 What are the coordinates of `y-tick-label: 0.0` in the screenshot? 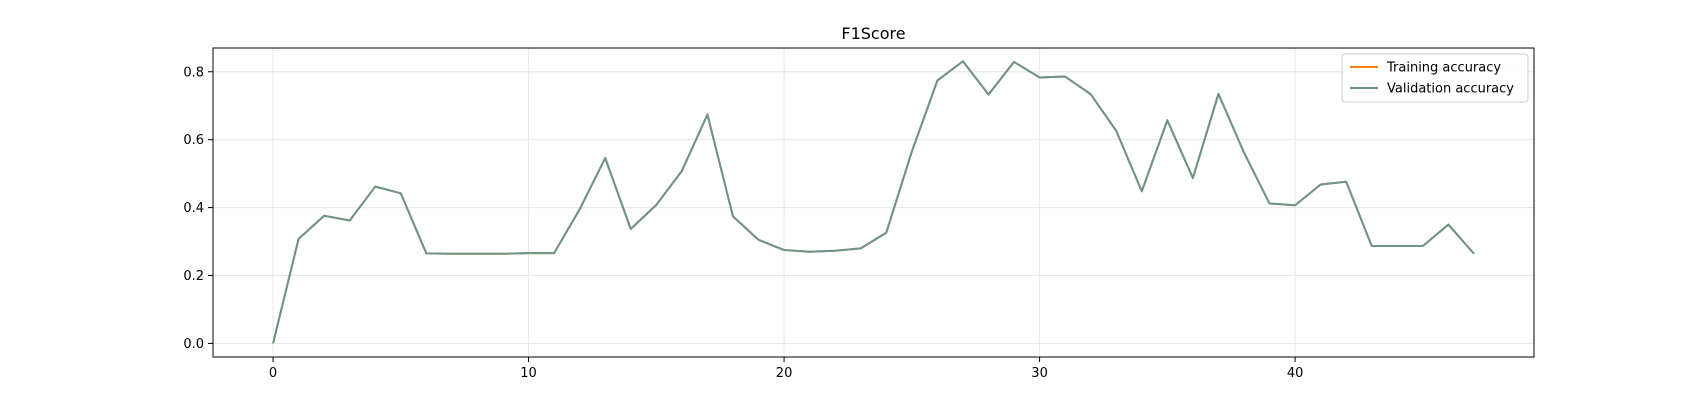 It's located at (193, 344).